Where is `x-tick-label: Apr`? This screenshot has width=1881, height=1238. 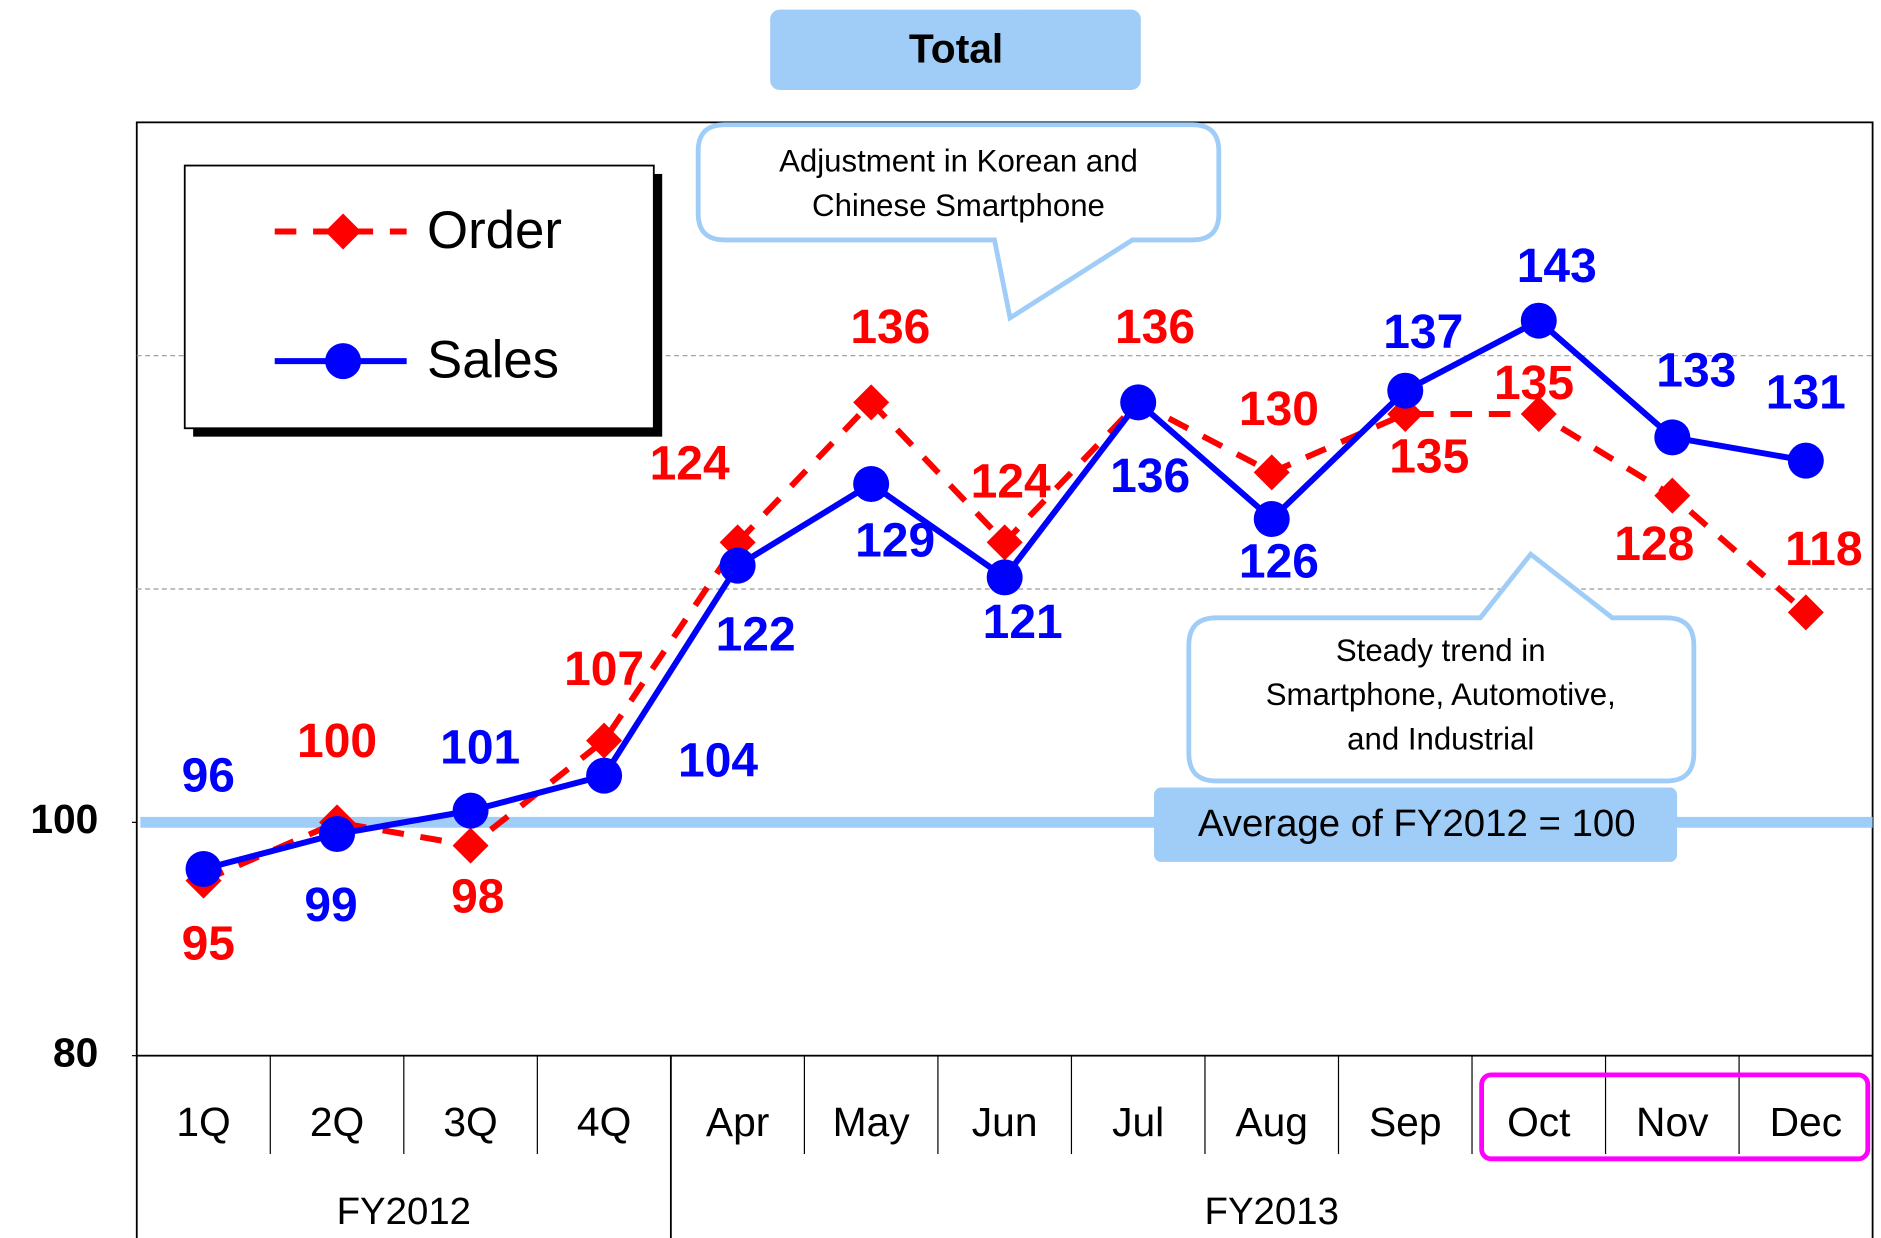 x-tick-label: Apr is located at coordinates (737, 1122).